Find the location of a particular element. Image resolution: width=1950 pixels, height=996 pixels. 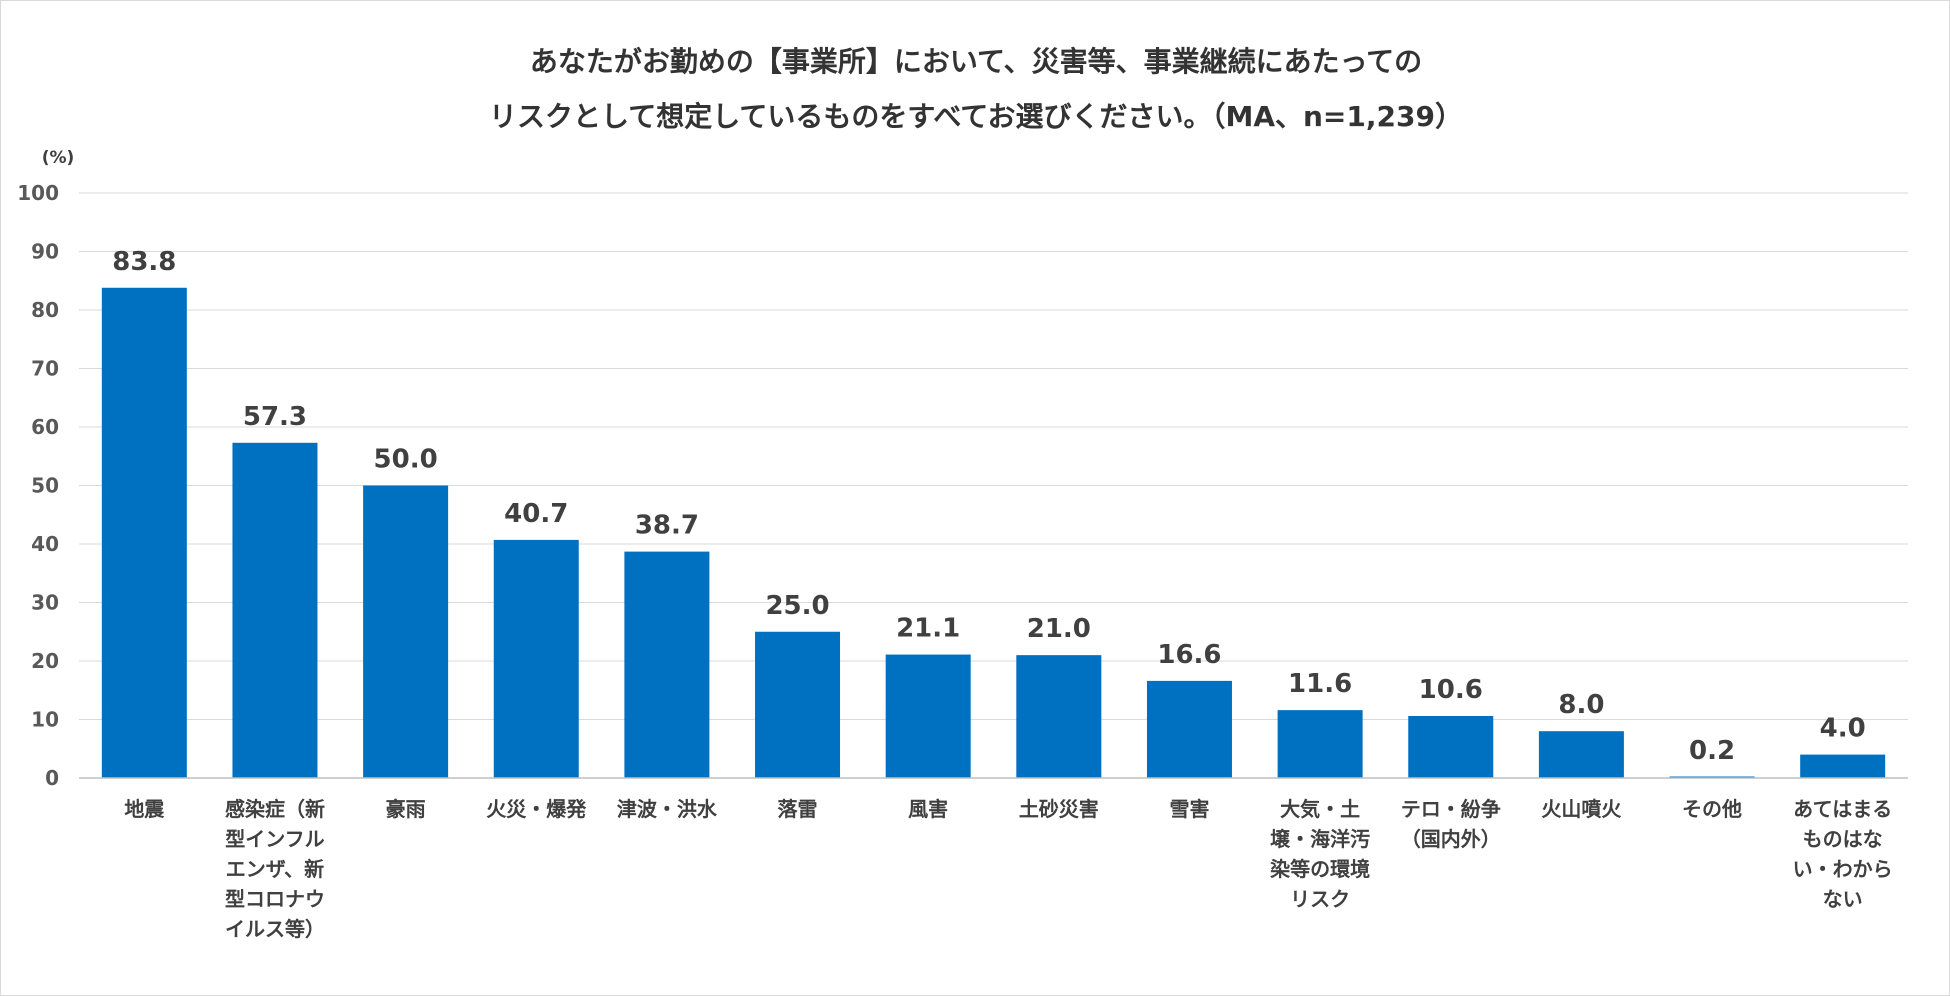

category-label-line: イルス等） is located at coordinates (275, 929).